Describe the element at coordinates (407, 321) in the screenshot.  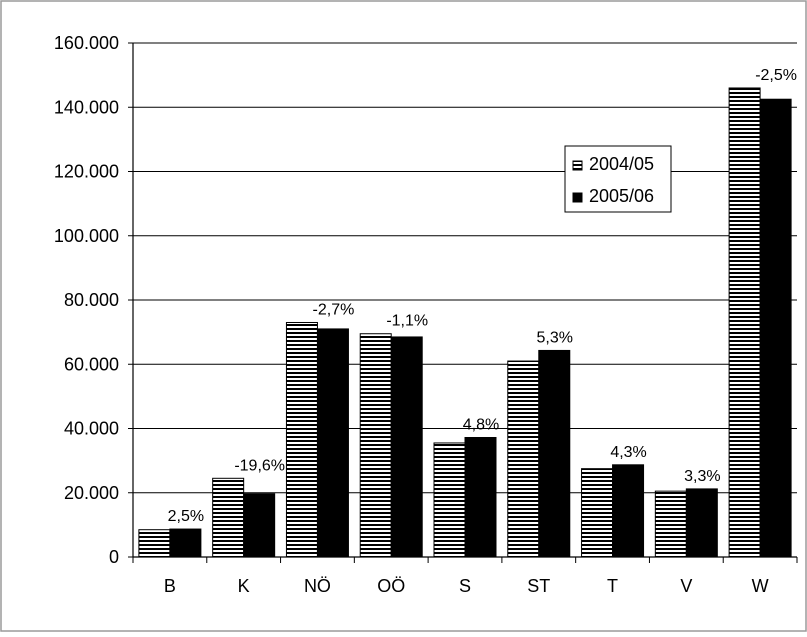
I see `data-label: -1,1%` at that location.